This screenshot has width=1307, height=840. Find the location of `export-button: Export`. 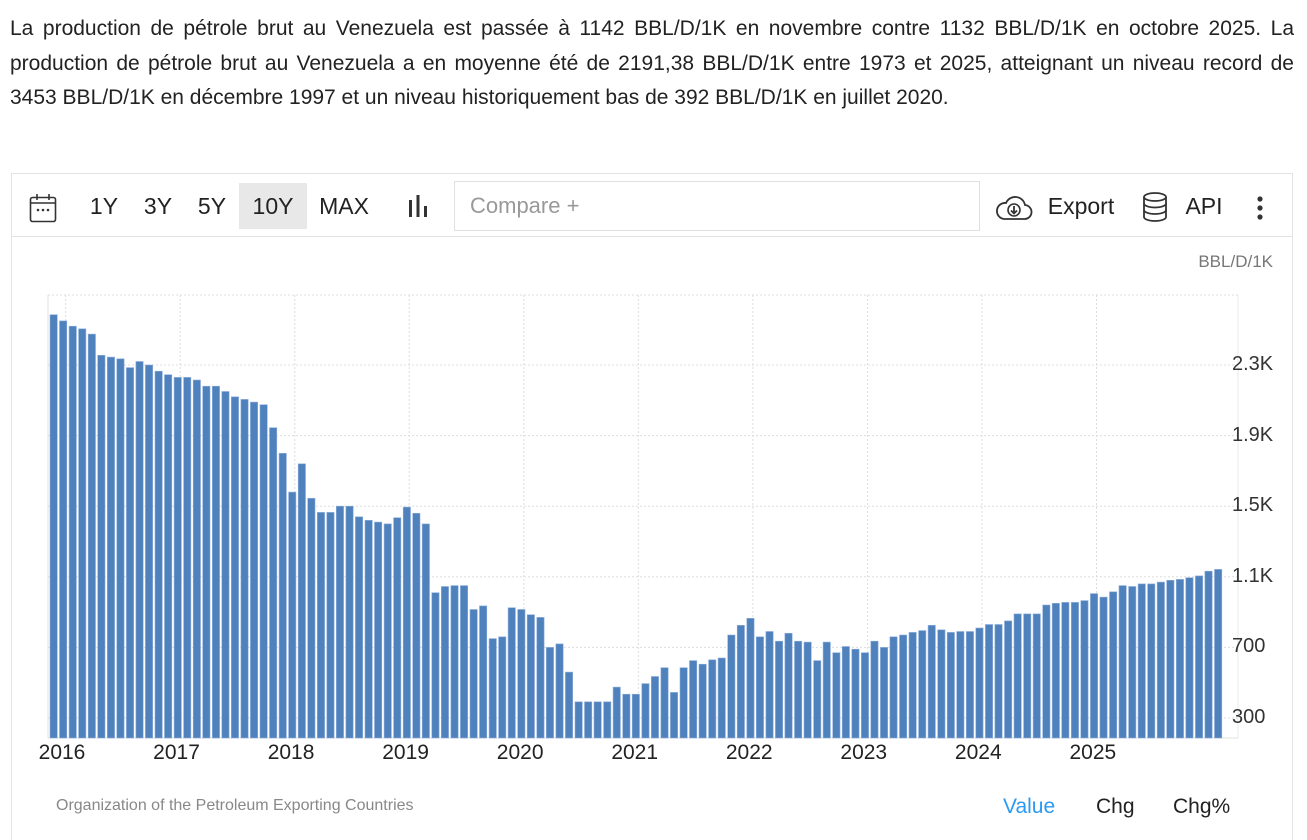

export-button: Export is located at coordinates (1081, 206).